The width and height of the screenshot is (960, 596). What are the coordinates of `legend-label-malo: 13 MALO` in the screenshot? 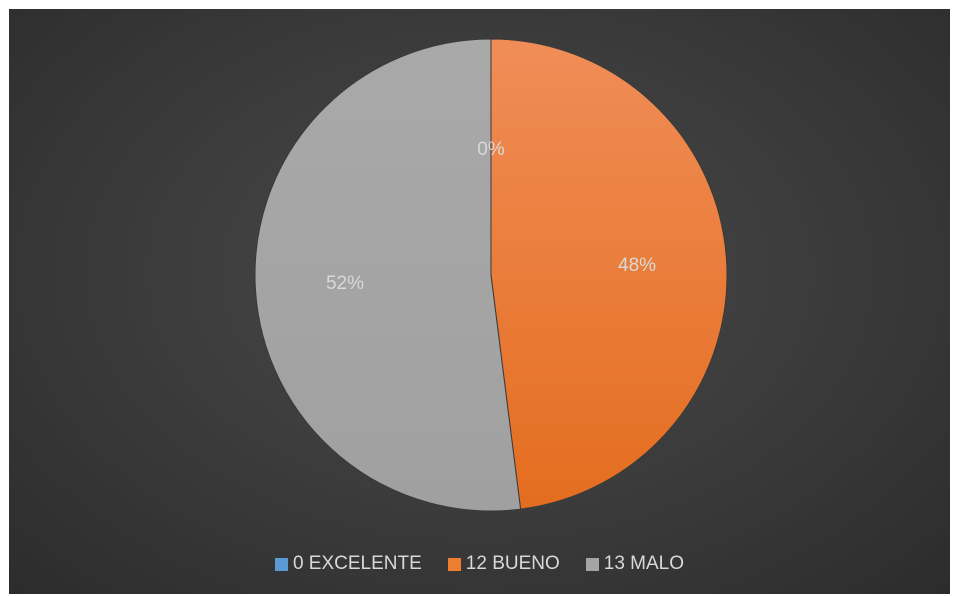 It's located at (644, 563).